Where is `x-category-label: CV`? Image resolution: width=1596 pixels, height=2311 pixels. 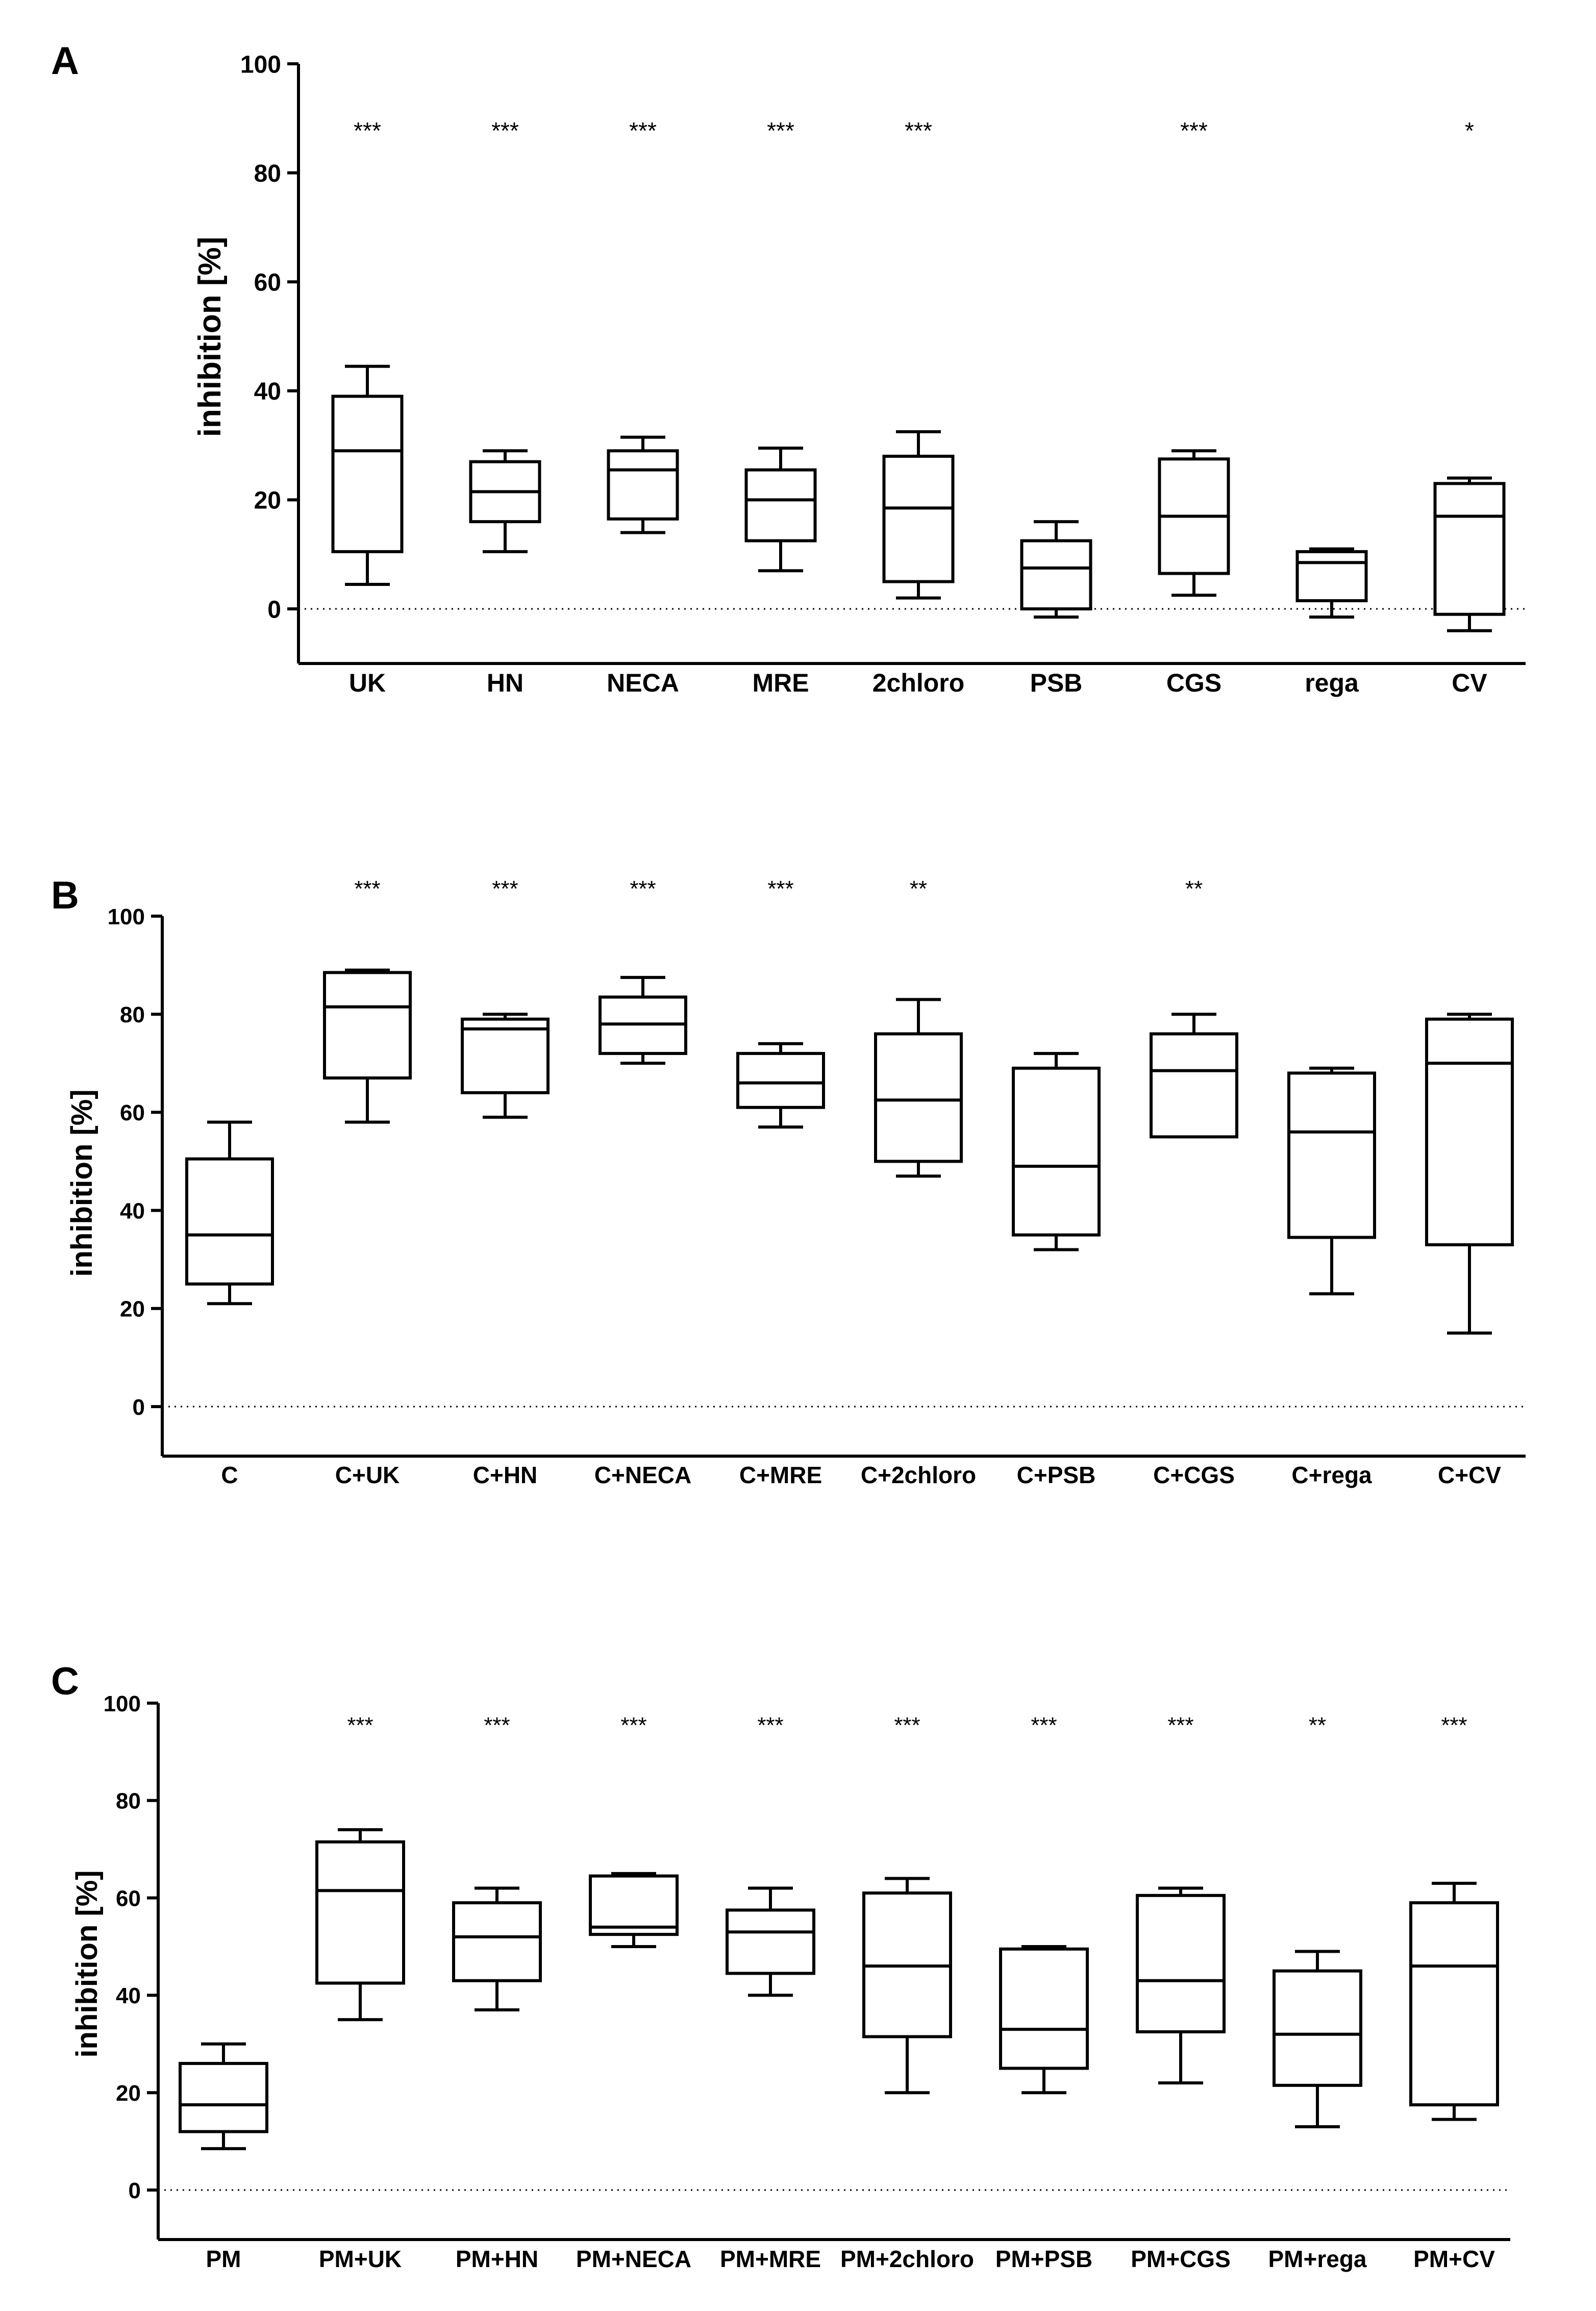
x-category-label: CV is located at coordinates (1469, 683).